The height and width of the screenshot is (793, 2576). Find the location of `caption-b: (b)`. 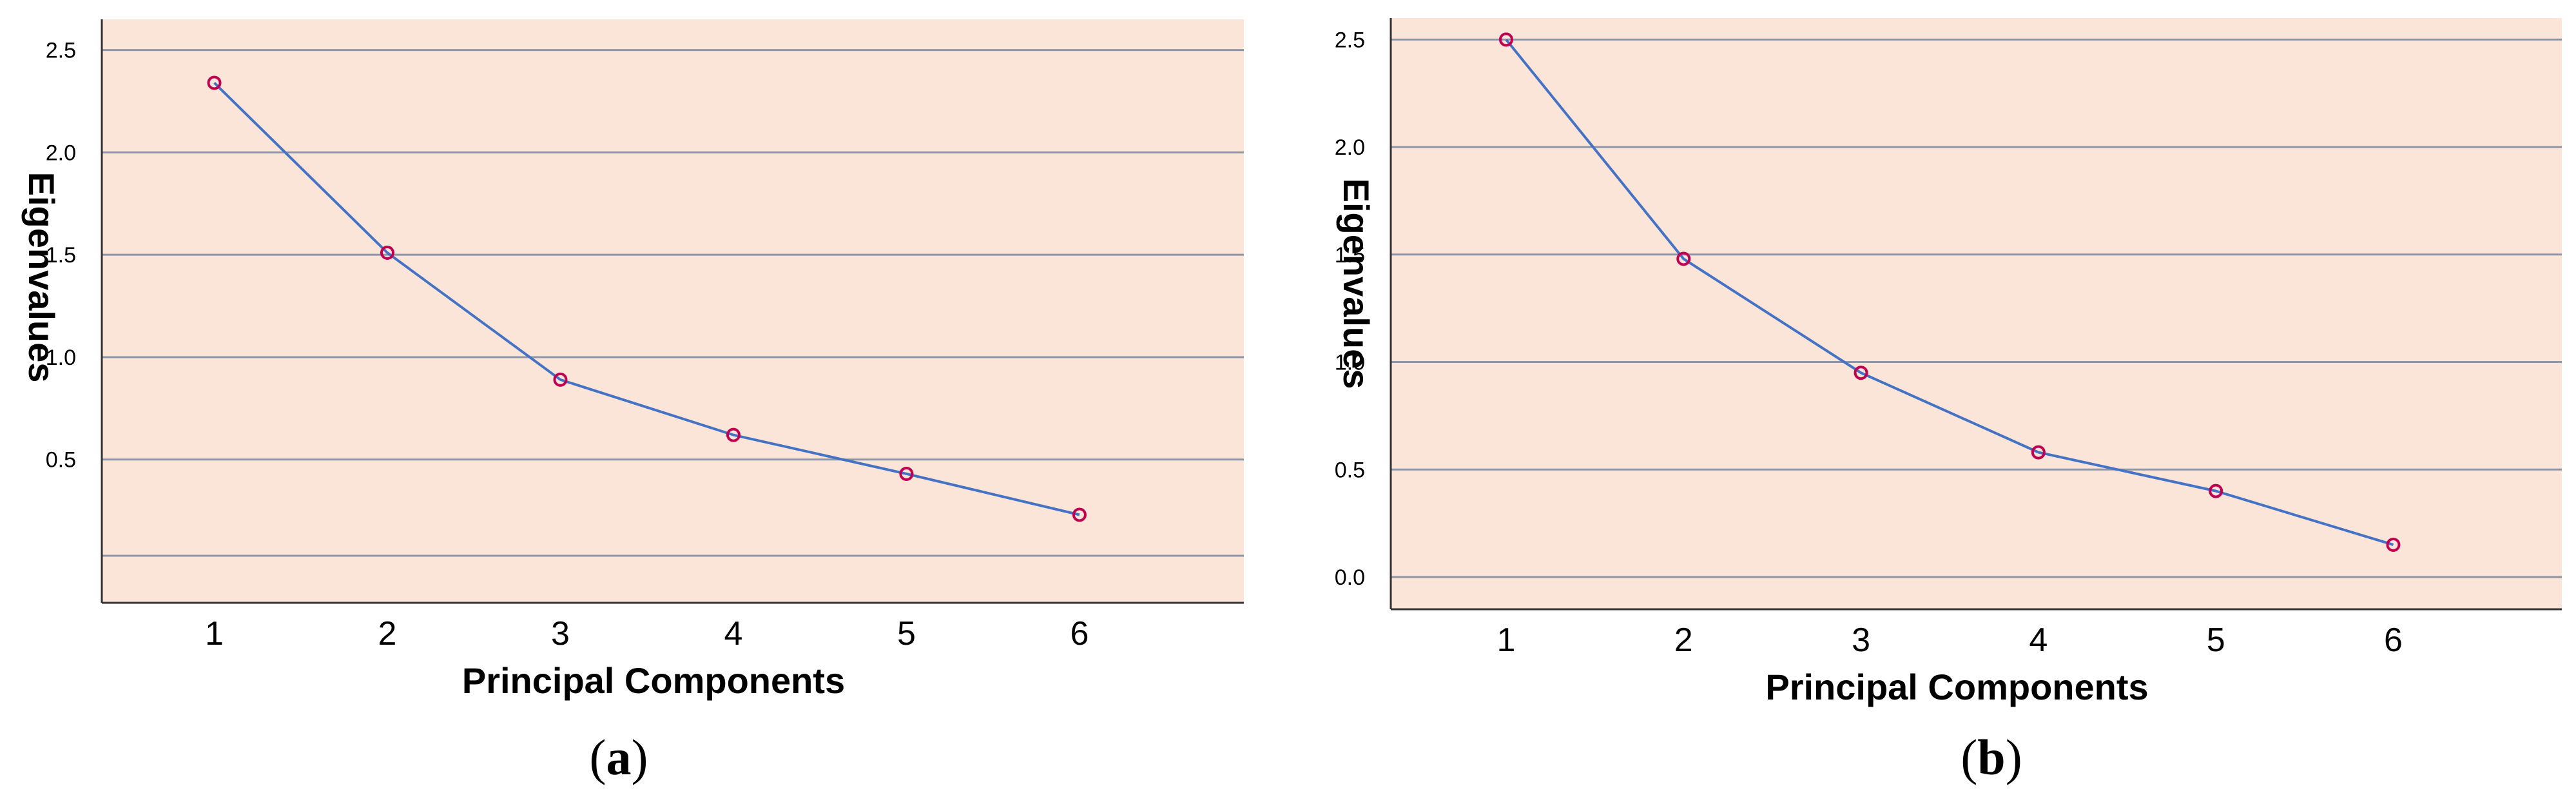

caption-b: (b) is located at coordinates (1991, 757).